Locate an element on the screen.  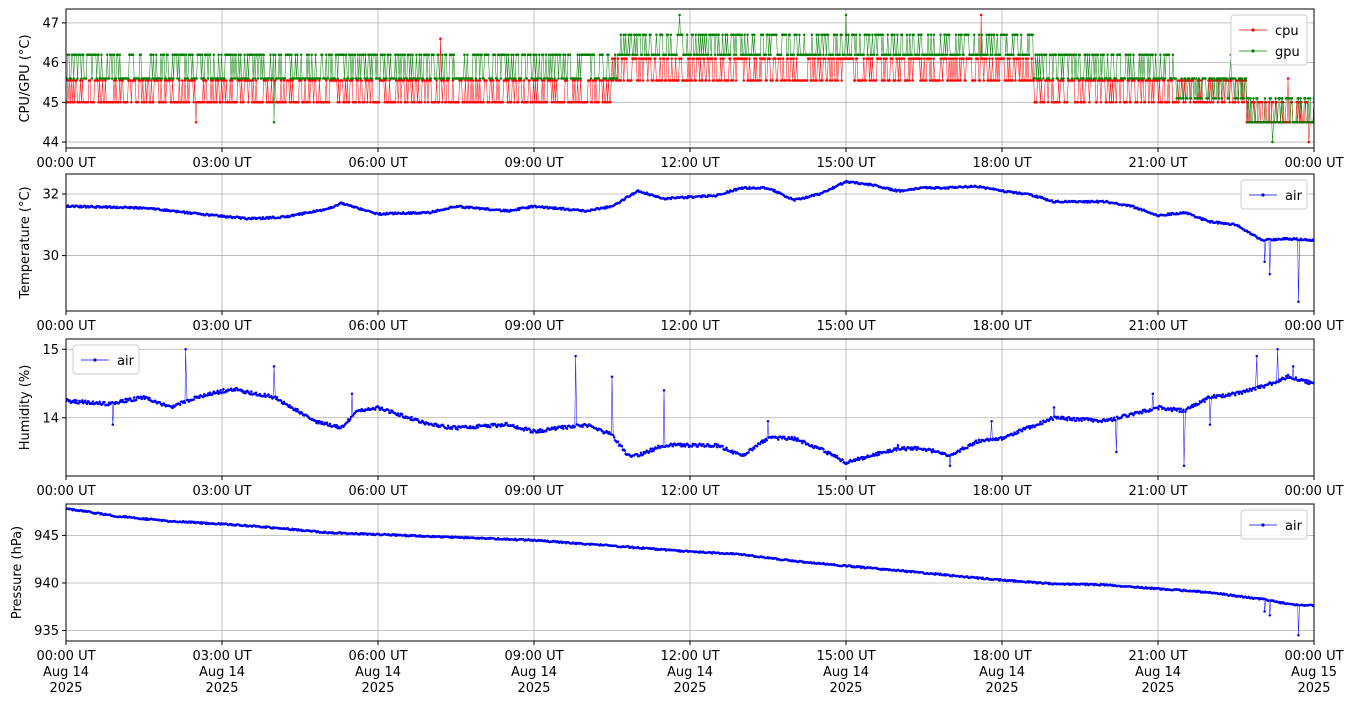
x-tick-label-line: 00:00 UT is located at coordinates (1313, 326).